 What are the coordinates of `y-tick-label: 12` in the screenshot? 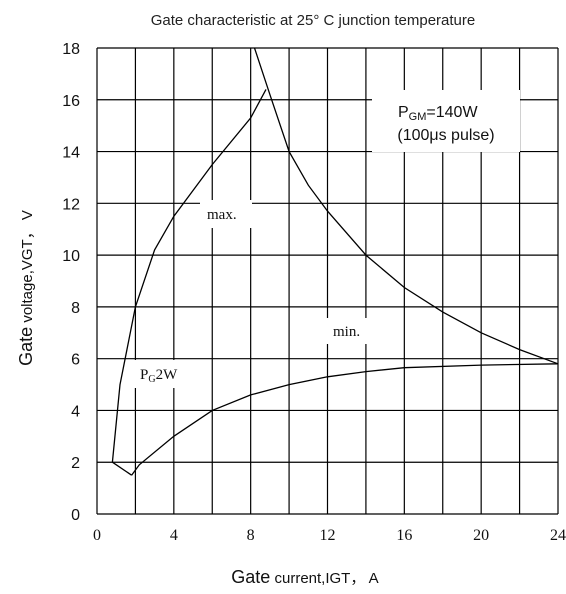 It's located at (71, 204).